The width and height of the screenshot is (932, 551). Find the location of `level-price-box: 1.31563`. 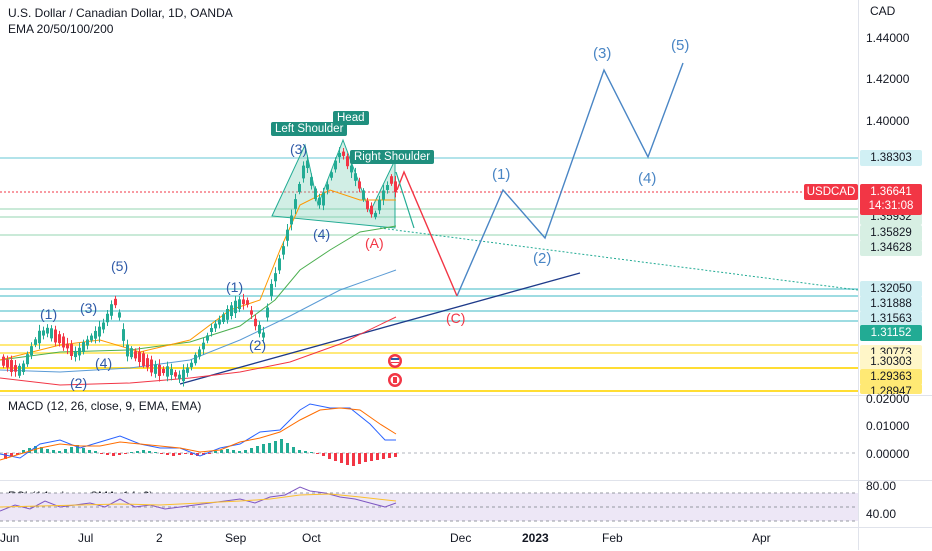

level-price-box: 1.31563 is located at coordinates (891, 319).